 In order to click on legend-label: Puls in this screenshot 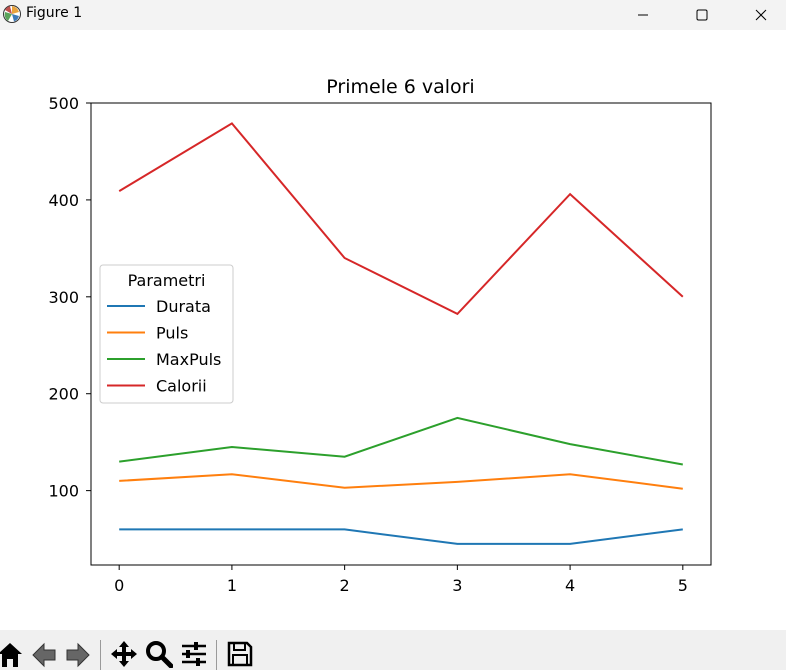, I will do `click(172, 333)`.